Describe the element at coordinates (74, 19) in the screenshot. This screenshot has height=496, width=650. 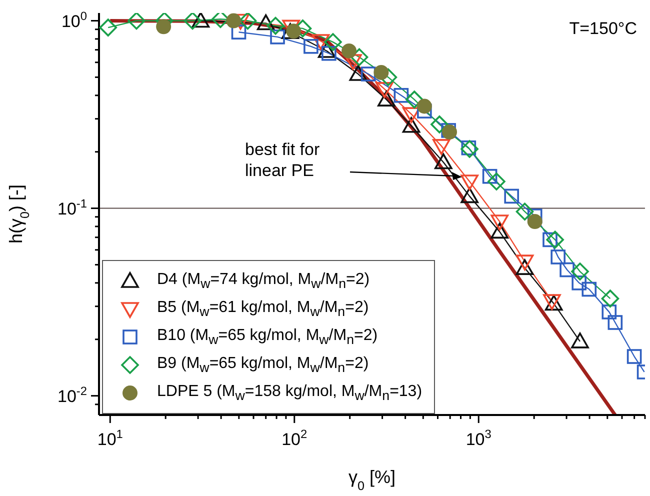
I see `y-tick-label: 10$^{0}$` at that location.